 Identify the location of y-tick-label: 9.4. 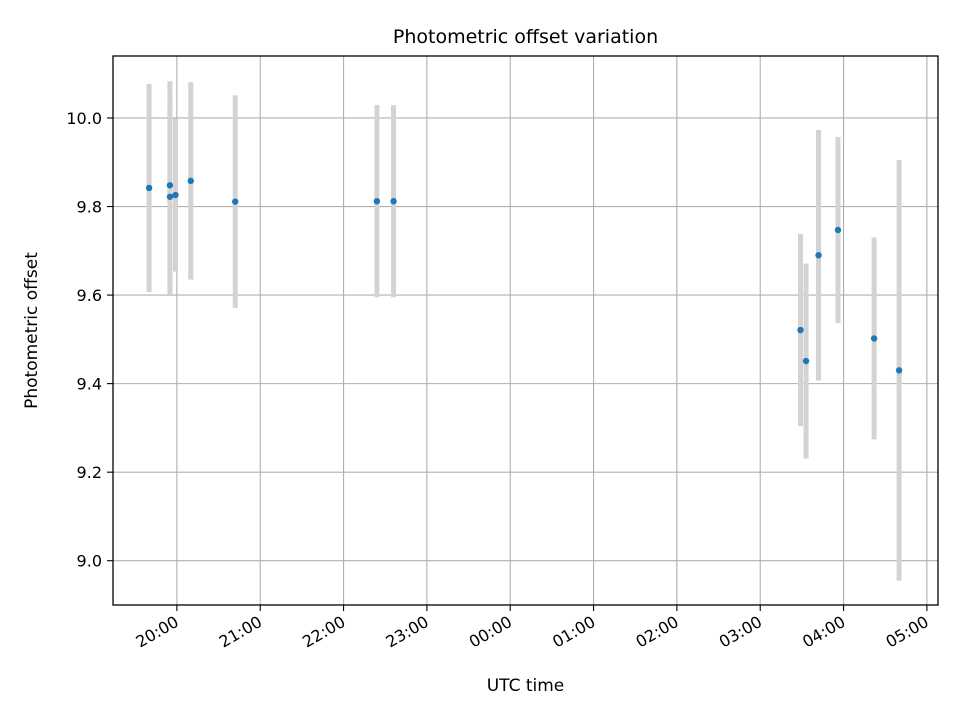
(89, 384).